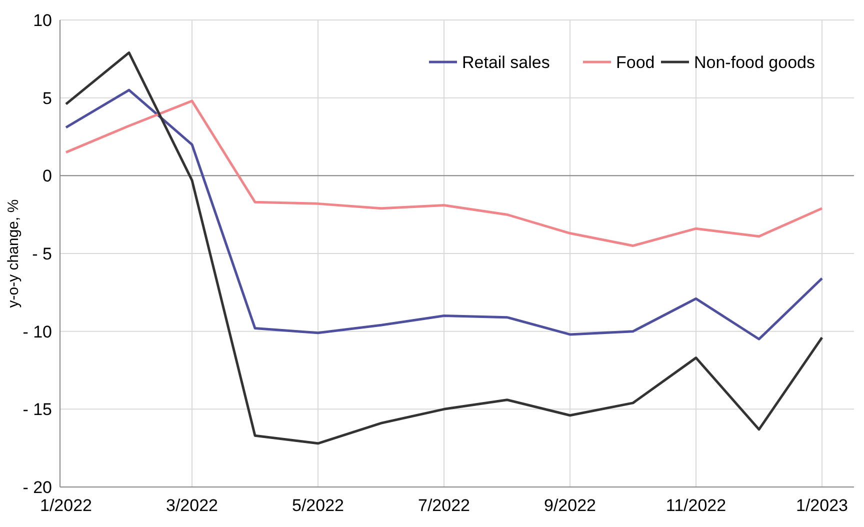 Image resolution: width=864 pixels, height=527 pixels. Describe the element at coordinates (506, 62) in the screenshot. I see `legend-label: Retail sales` at that location.